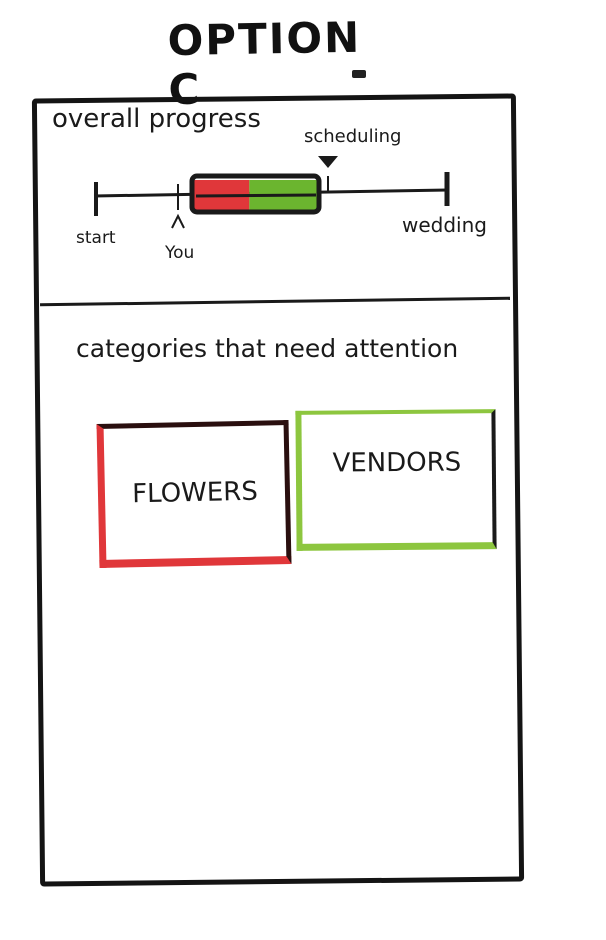  What do you see at coordinates (396, 480) in the screenshot?
I see `category-card-vendors: VENDORS` at bounding box center [396, 480].